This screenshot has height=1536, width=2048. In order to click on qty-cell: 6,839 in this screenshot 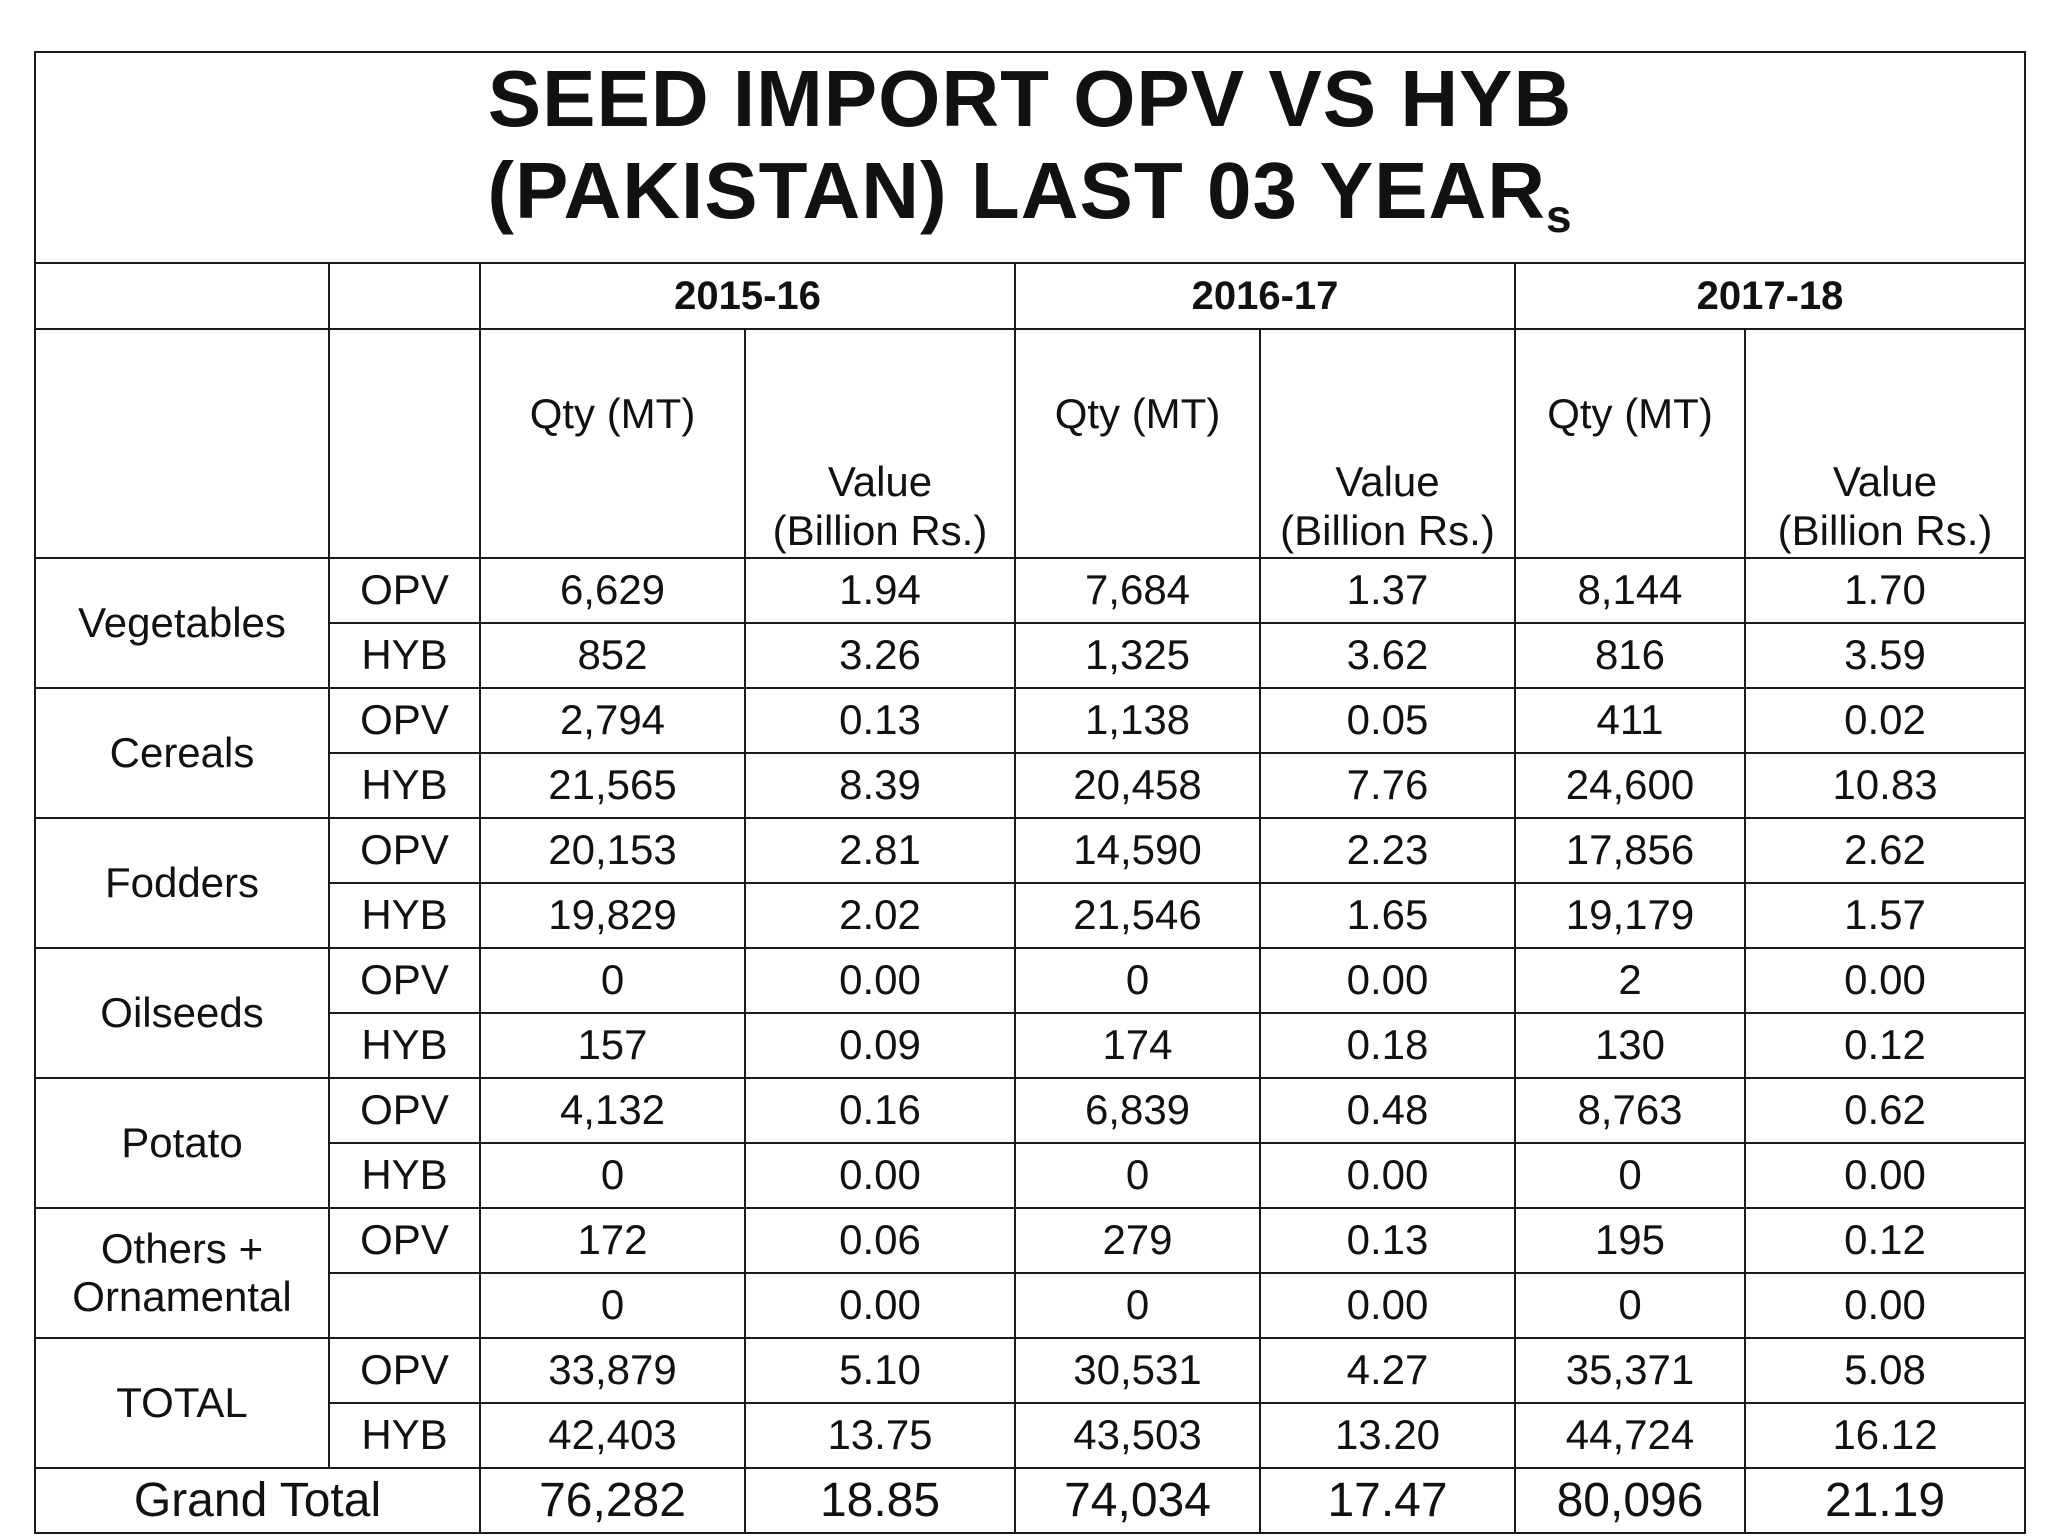, I will do `click(1137, 1110)`.